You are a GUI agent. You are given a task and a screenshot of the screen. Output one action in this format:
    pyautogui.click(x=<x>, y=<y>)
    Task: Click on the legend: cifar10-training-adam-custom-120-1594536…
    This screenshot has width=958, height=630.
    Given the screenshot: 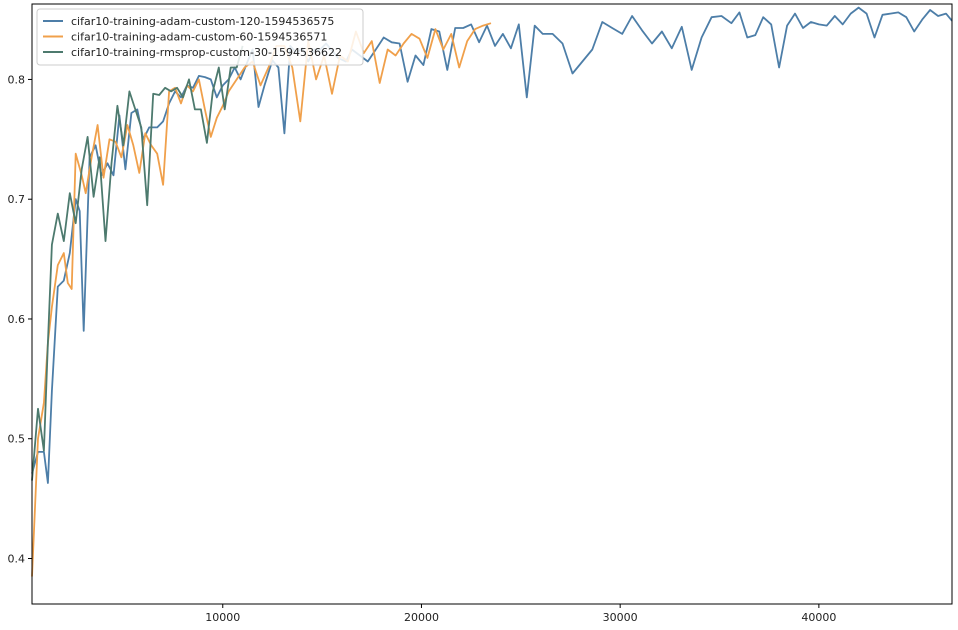 What is the action you would take?
    pyautogui.click(x=200, y=37)
    